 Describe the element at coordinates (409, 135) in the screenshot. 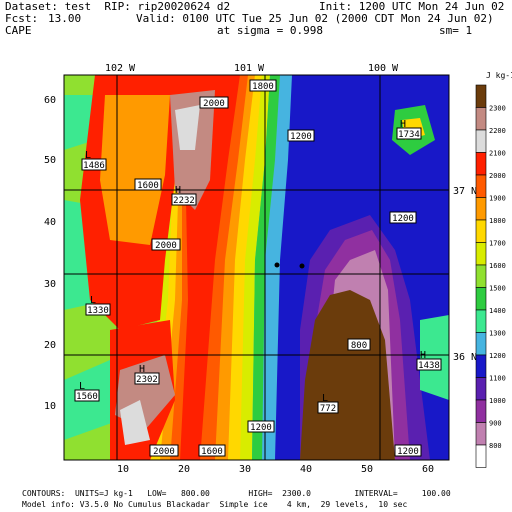

I see `high-value: 1734` at that location.